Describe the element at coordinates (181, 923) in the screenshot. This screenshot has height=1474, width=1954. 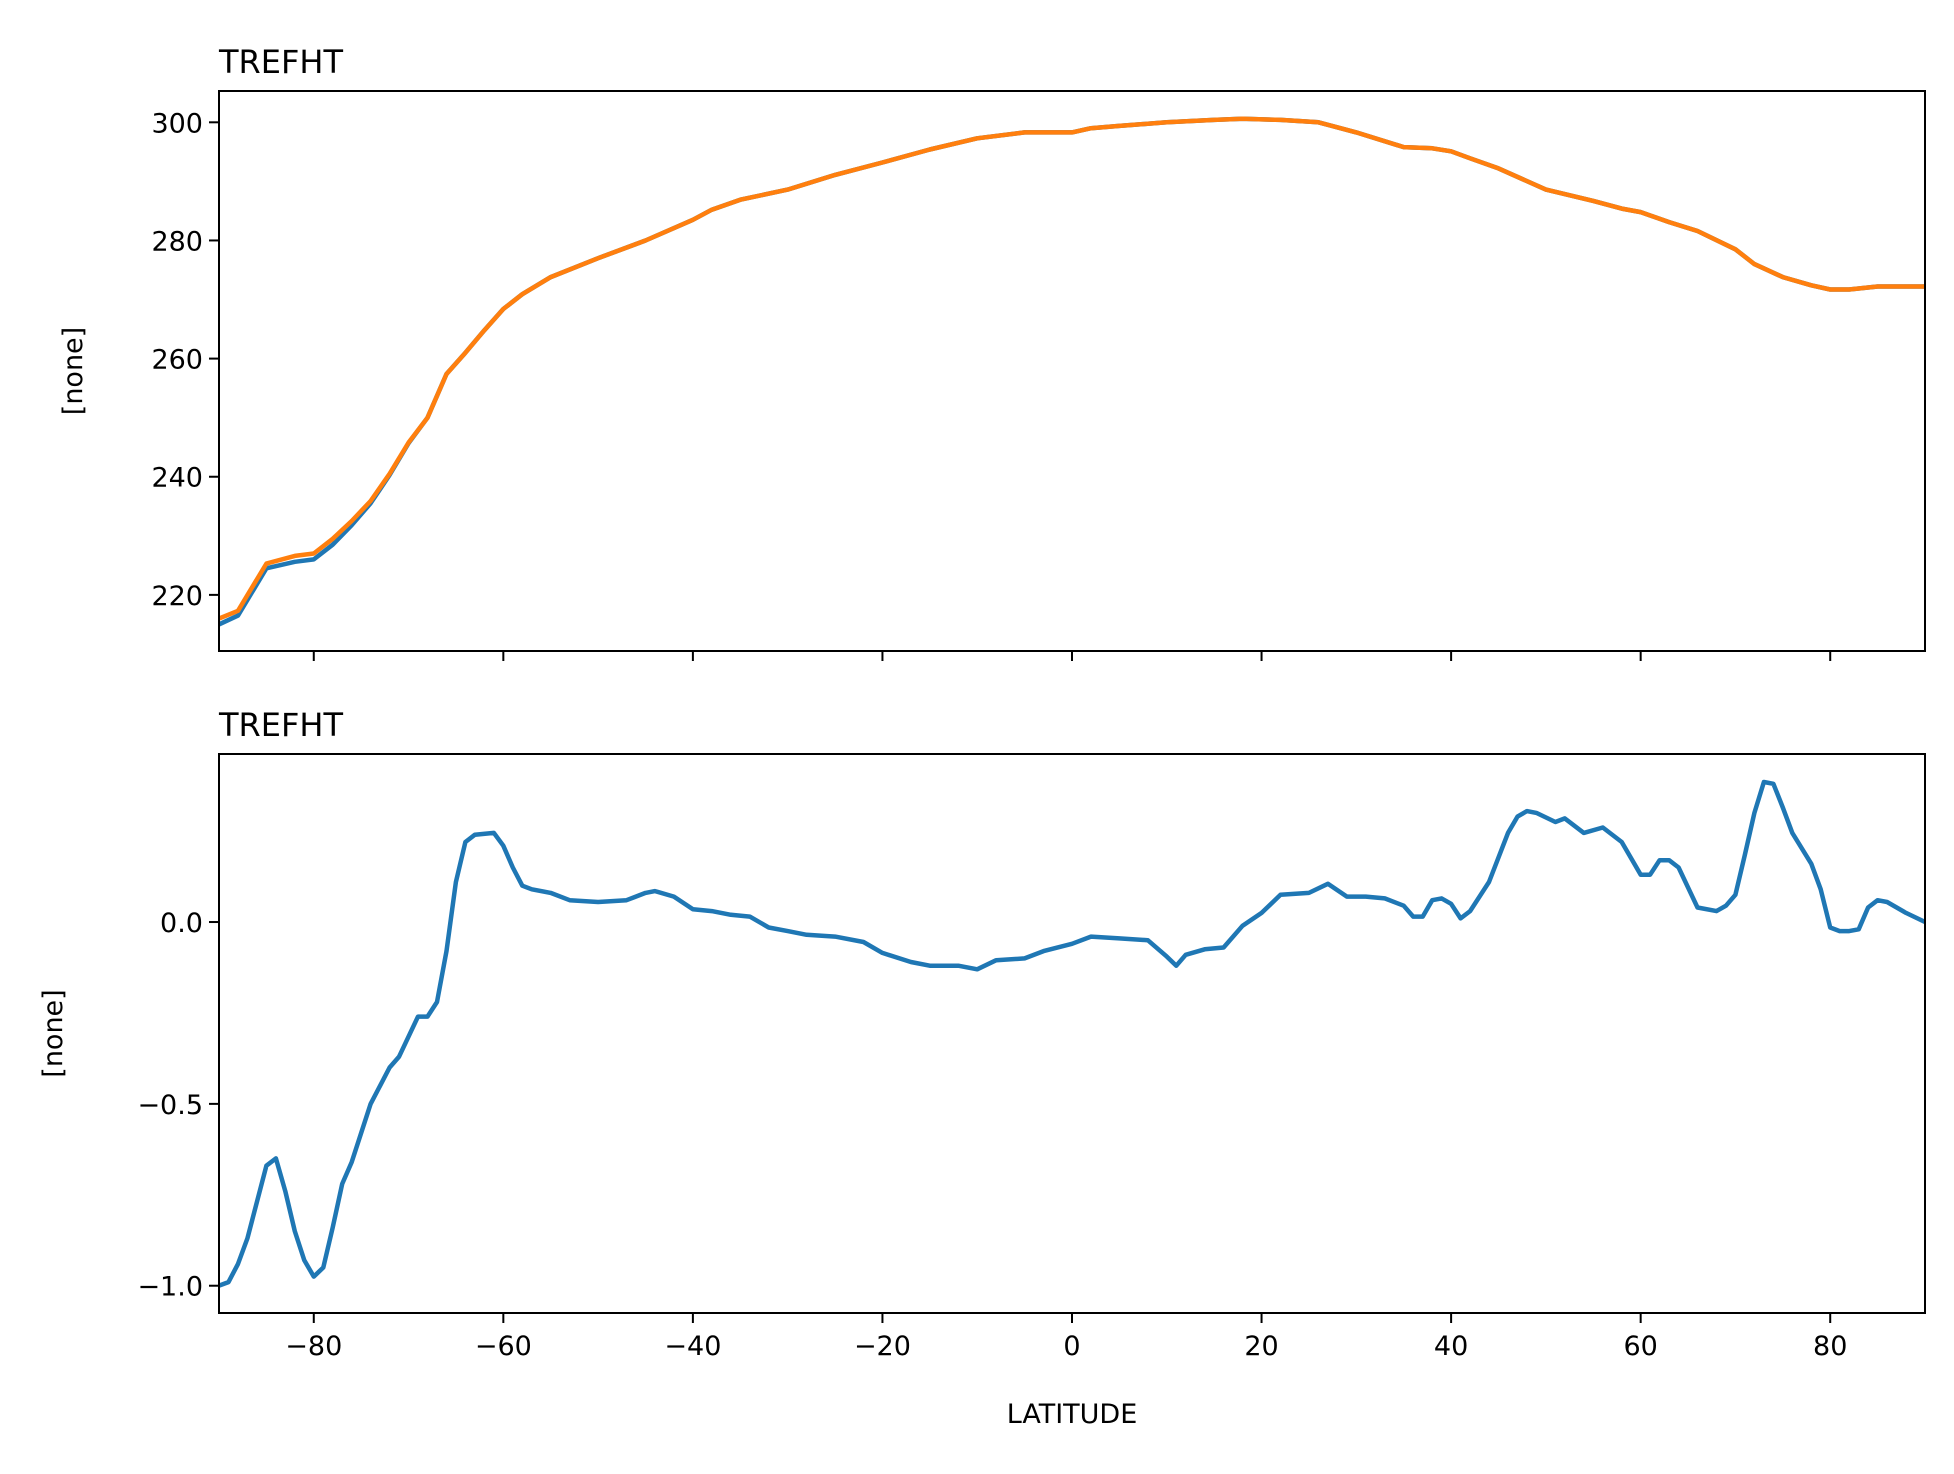
I see `y-tick-label: 0.0` at that location.